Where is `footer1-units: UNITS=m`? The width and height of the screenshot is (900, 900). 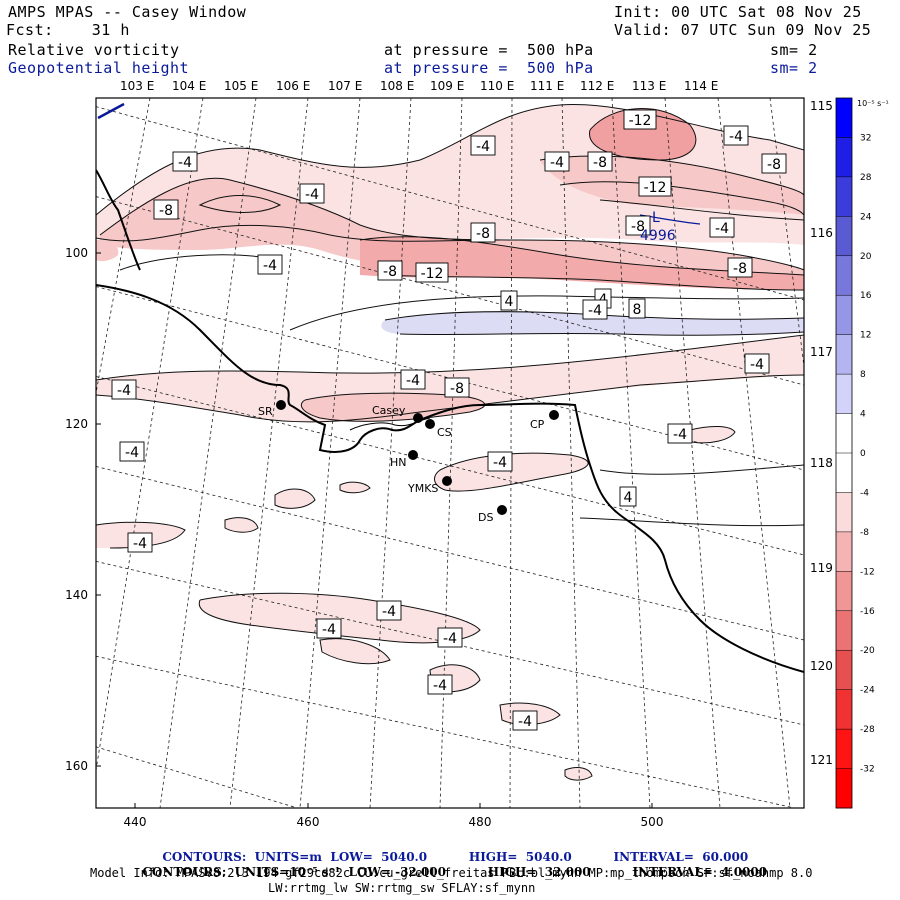
footer1-units: UNITS=m is located at coordinates (288, 857).